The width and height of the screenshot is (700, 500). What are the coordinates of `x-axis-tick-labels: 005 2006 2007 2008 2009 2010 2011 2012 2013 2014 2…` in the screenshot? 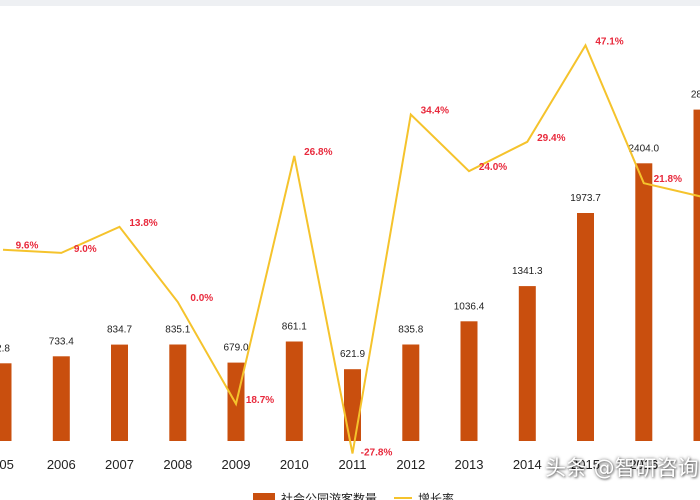 It's located at (329, 464).